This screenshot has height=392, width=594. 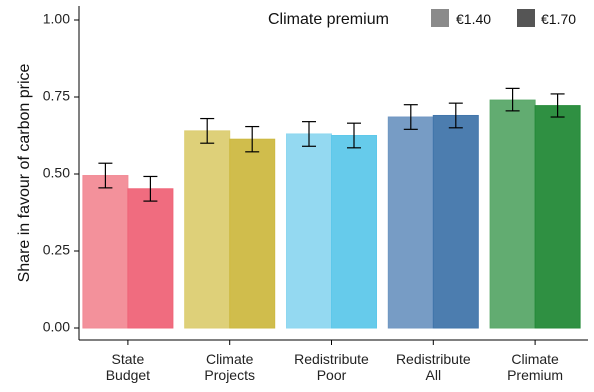 What do you see at coordinates (422, 18) in the screenshot?
I see `legend: Climate premium €1.40 €1.70` at bounding box center [422, 18].